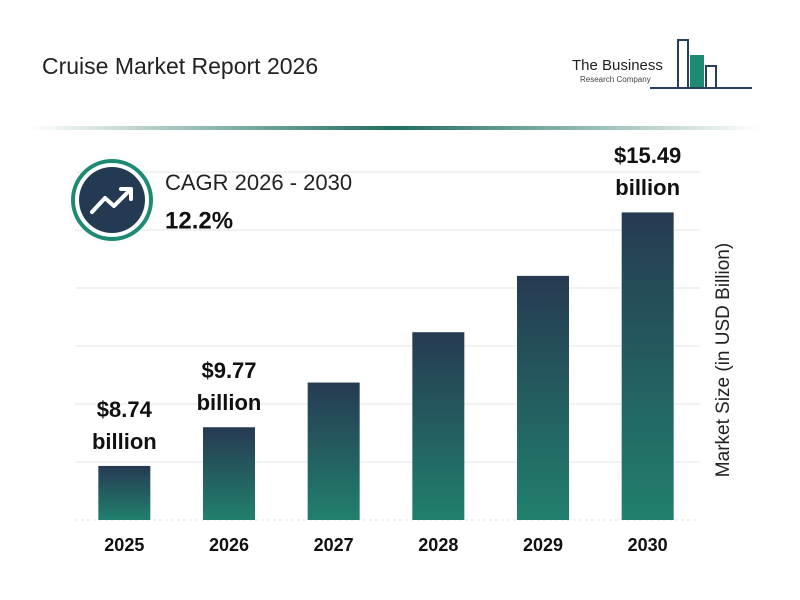 The width and height of the screenshot is (800, 600). What do you see at coordinates (112, 200) in the screenshot?
I see `cagr-icon` at bounding box center [112, 200].